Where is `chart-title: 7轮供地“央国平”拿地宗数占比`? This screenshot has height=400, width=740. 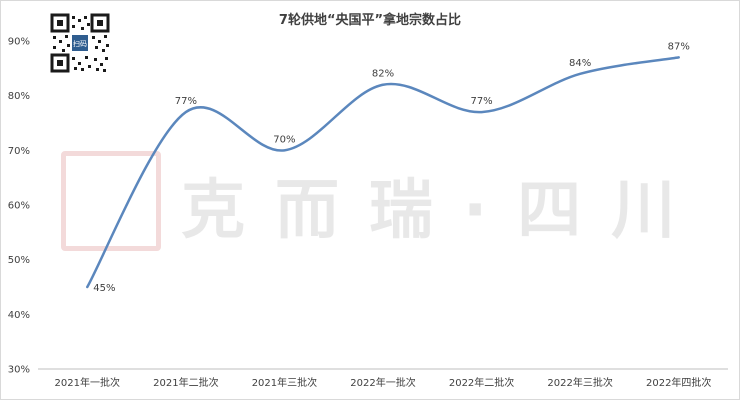 chart-title: 7轮供地“央国平”拿地宗数占比 is located at coordinates (370, 20).